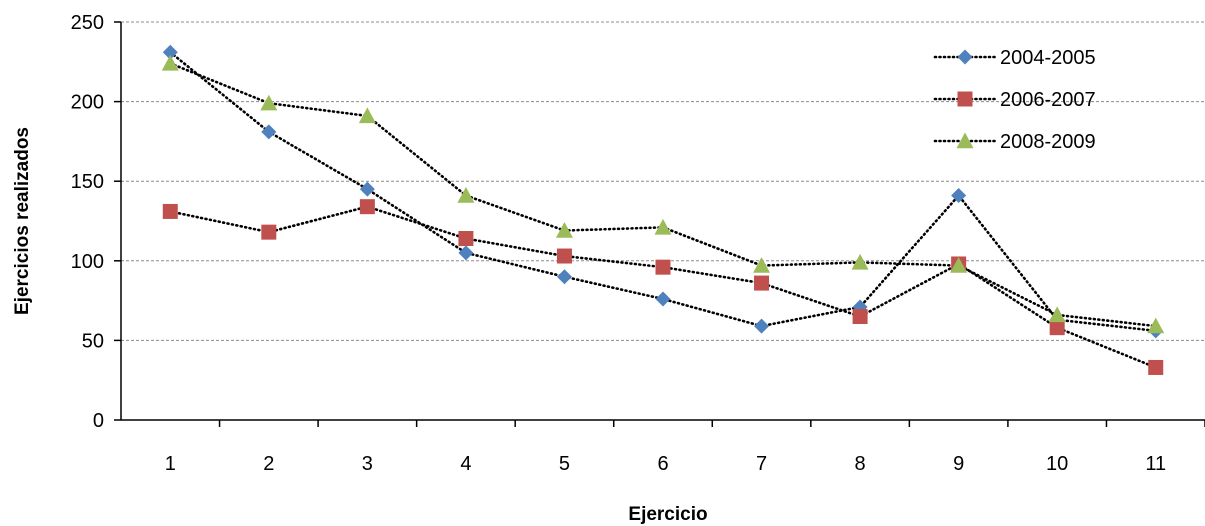  I want to click on y-axis-title: Ejercicios realizados, so click(22, 221).